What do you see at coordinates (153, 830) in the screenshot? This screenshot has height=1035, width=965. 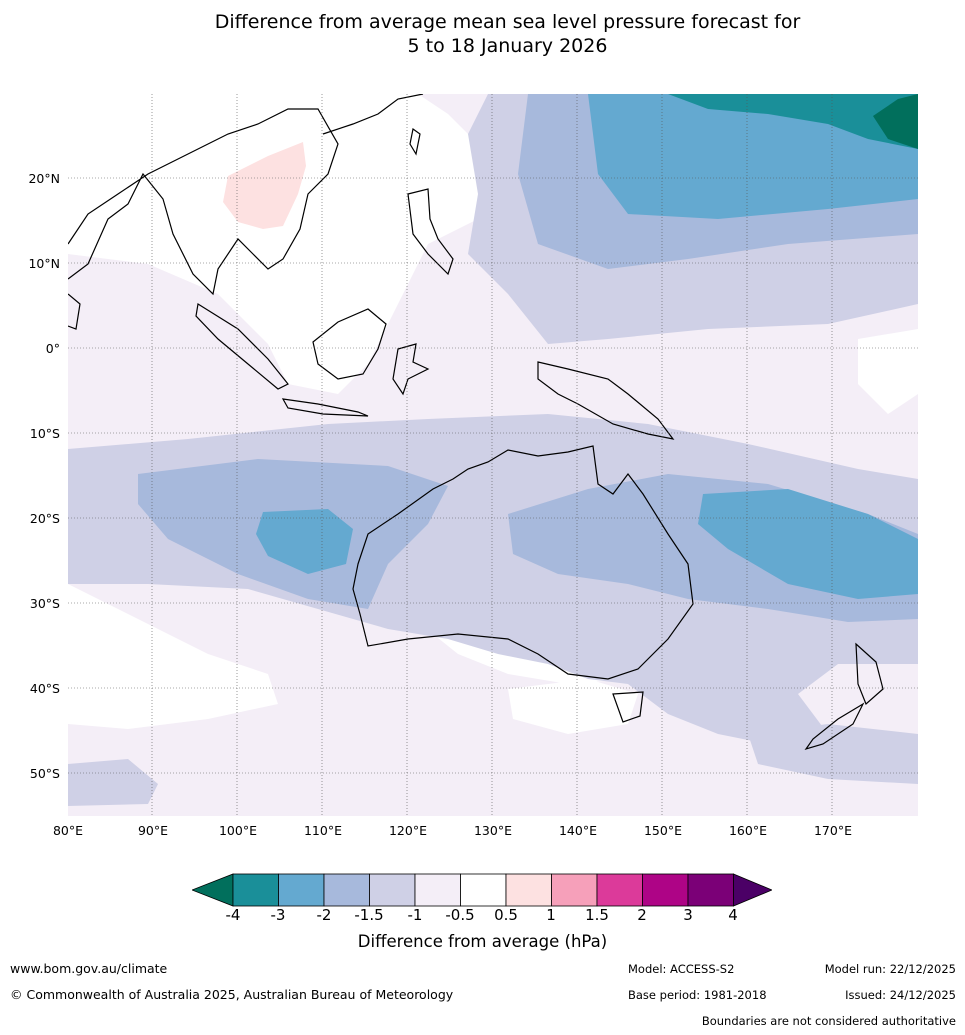 I see `lon-label-90e: 90°E` at bounding box center [153, 830].